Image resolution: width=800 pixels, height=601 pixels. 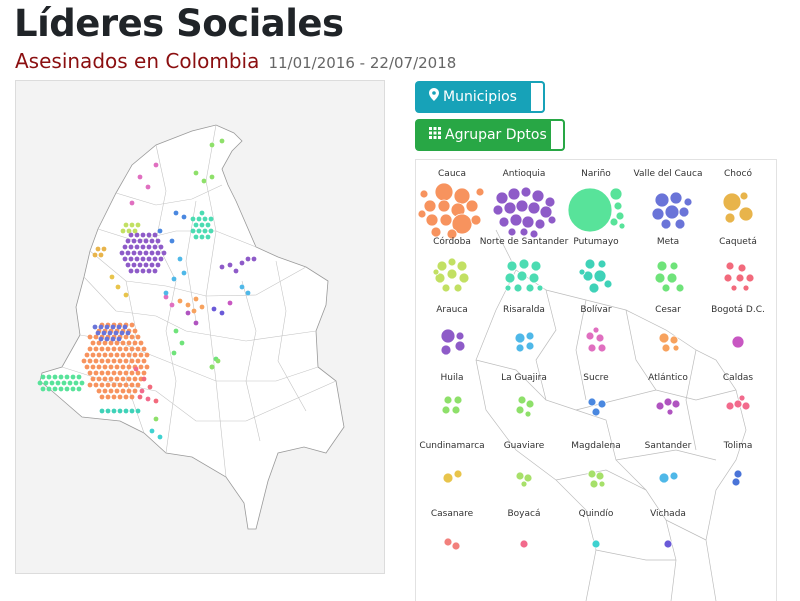 I want to click on dept-group-putumayo: Putumayo, so click(x=596, y=265).